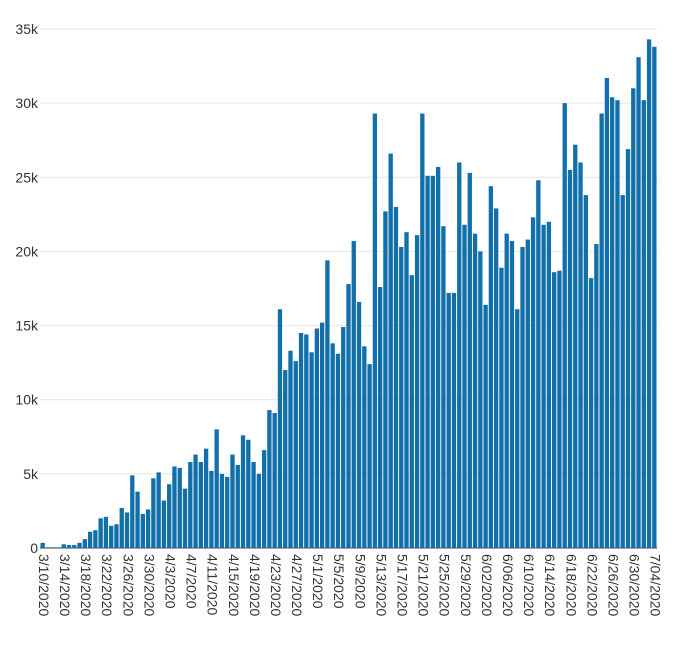 The height and width of the screenshot is (649, 680). I want to click on y-tick-label: 10k, so click(27, 400).